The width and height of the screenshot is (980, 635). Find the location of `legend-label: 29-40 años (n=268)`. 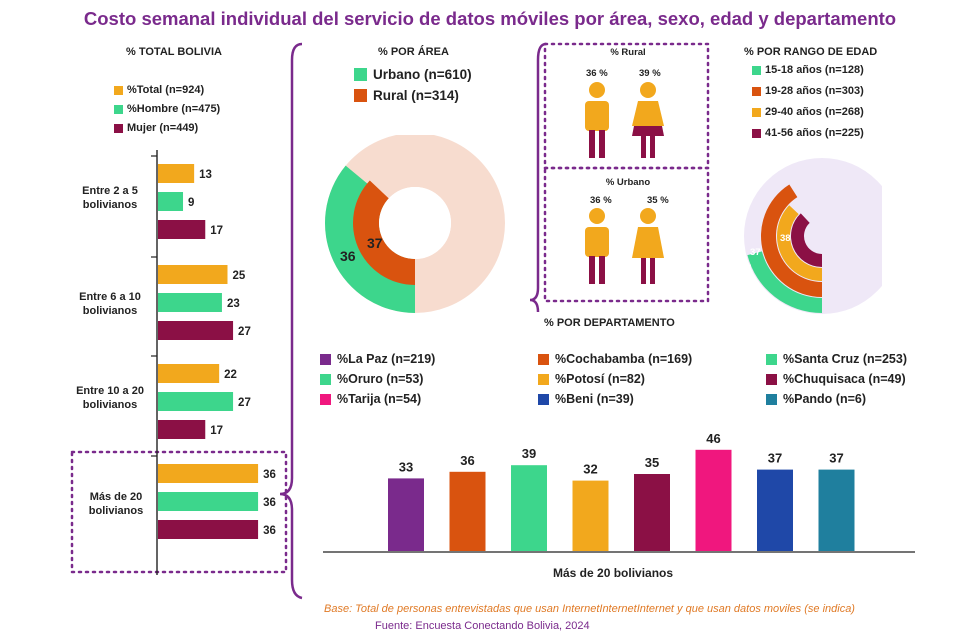

legend-label: 29-40 años (n=268) is located at coordinates (814, 112).